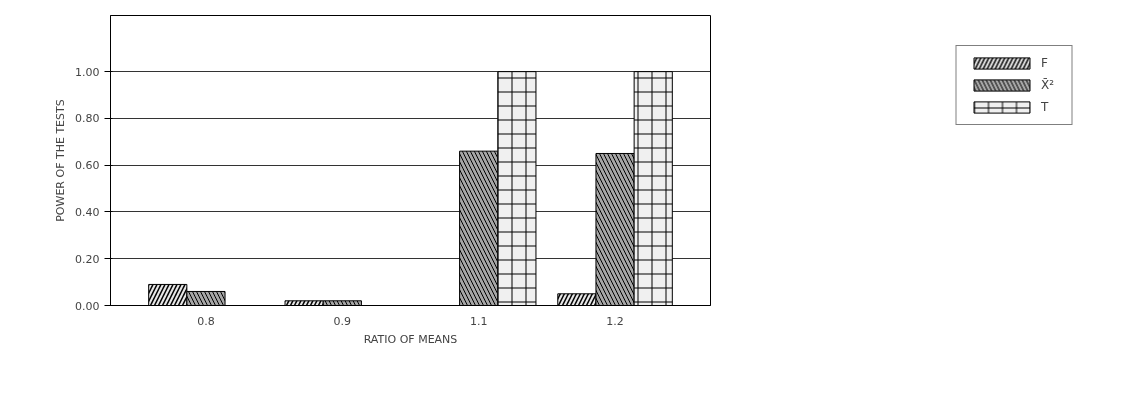 The width and height of the screenshot is (1129, 407). What do you see at coordinates (87, 72) in the screenshot?
I see `y-tick-label: 1.00` at bounding box center [87, 72].